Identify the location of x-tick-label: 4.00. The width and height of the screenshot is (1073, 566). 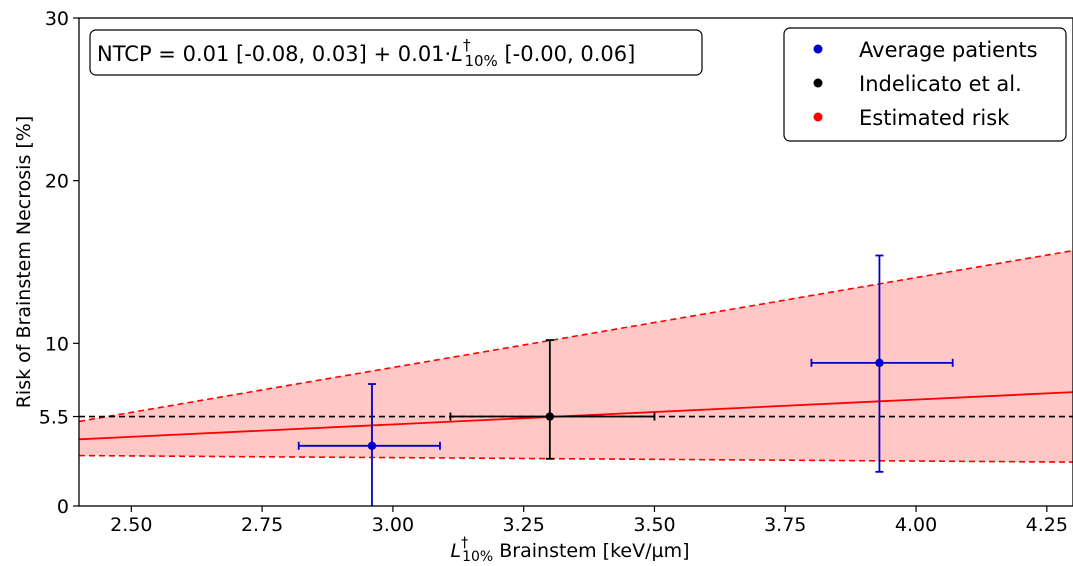
(916, 525).